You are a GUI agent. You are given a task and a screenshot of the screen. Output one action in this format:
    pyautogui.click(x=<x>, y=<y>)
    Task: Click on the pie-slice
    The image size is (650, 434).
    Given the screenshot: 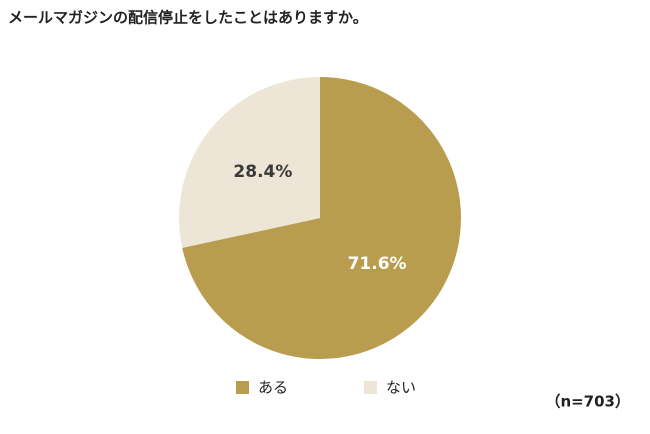 What is the action you would take?
    pyautogui.click(x=249, y=162)
    